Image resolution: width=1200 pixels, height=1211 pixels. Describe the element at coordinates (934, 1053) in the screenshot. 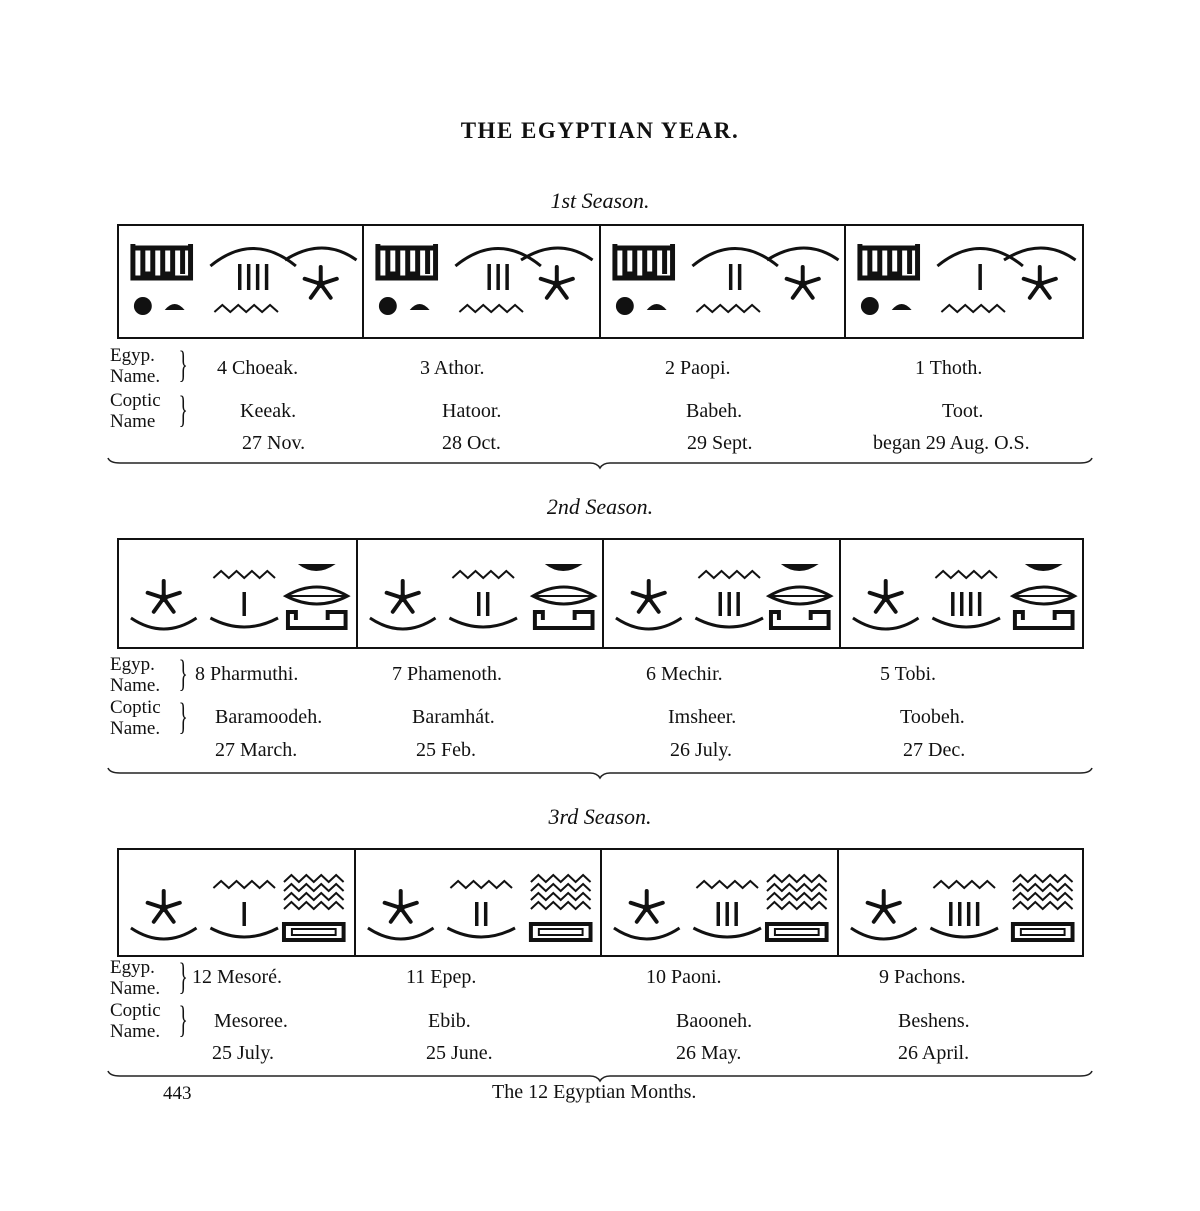

I see `month-date: 26 April.` at that location.